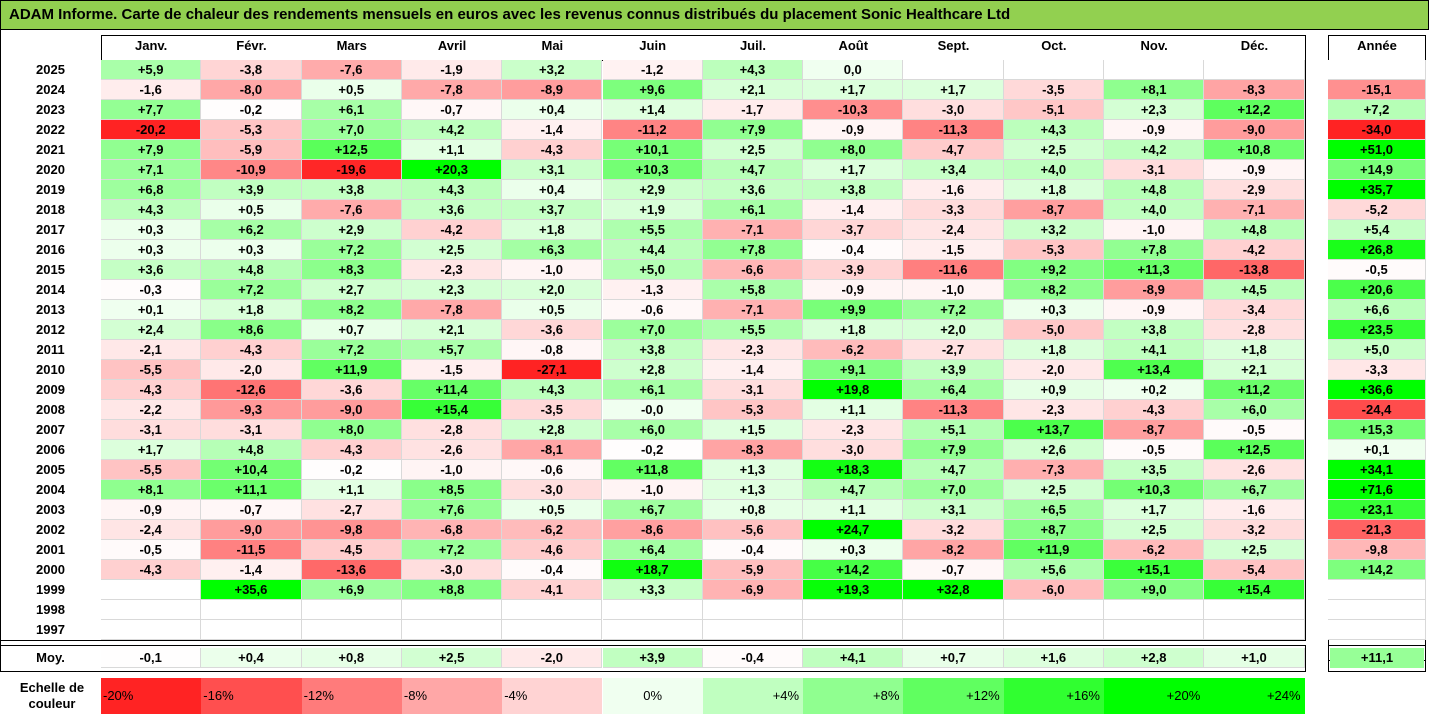  Describe the element at coordinates (1053, 130) in the screenshot. I see `heatmap-cell: +4,3` at that location.